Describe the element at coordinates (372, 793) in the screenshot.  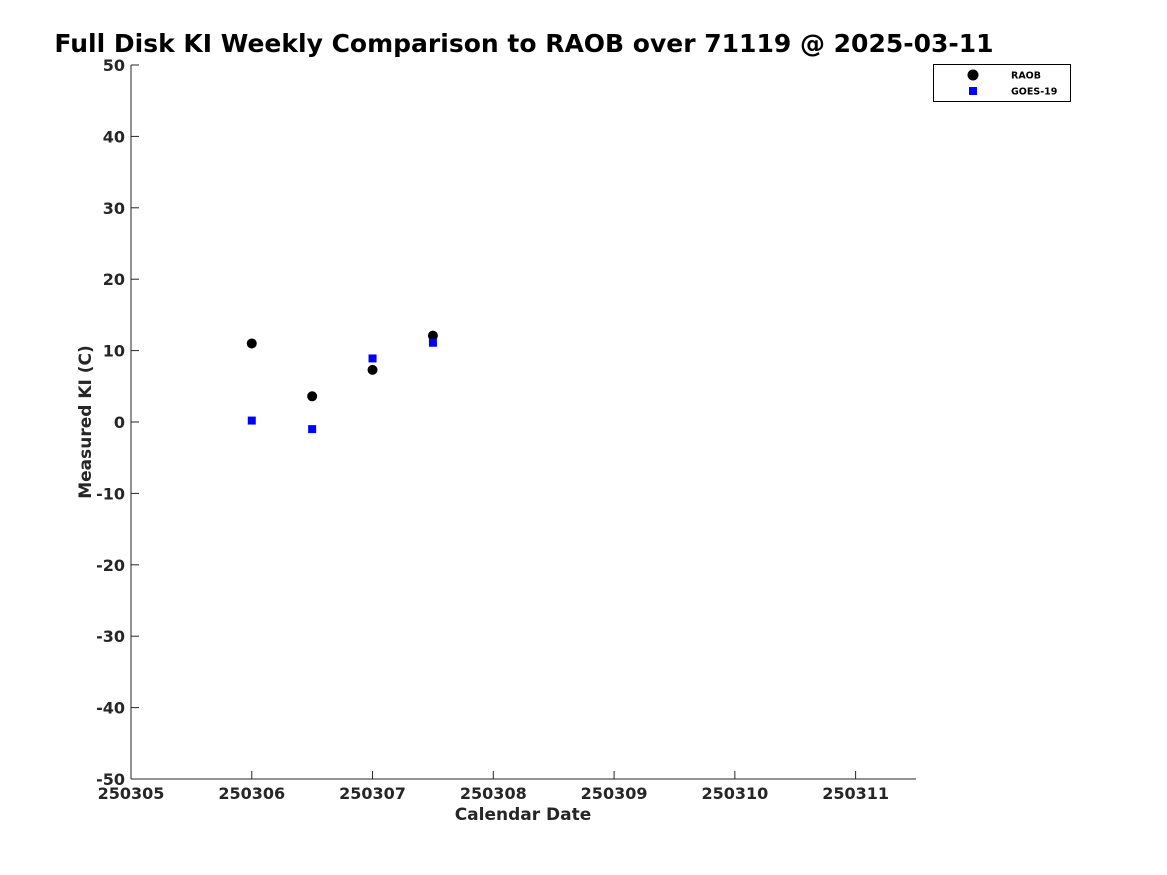
I see `x-tick-label: 250307` at that location.